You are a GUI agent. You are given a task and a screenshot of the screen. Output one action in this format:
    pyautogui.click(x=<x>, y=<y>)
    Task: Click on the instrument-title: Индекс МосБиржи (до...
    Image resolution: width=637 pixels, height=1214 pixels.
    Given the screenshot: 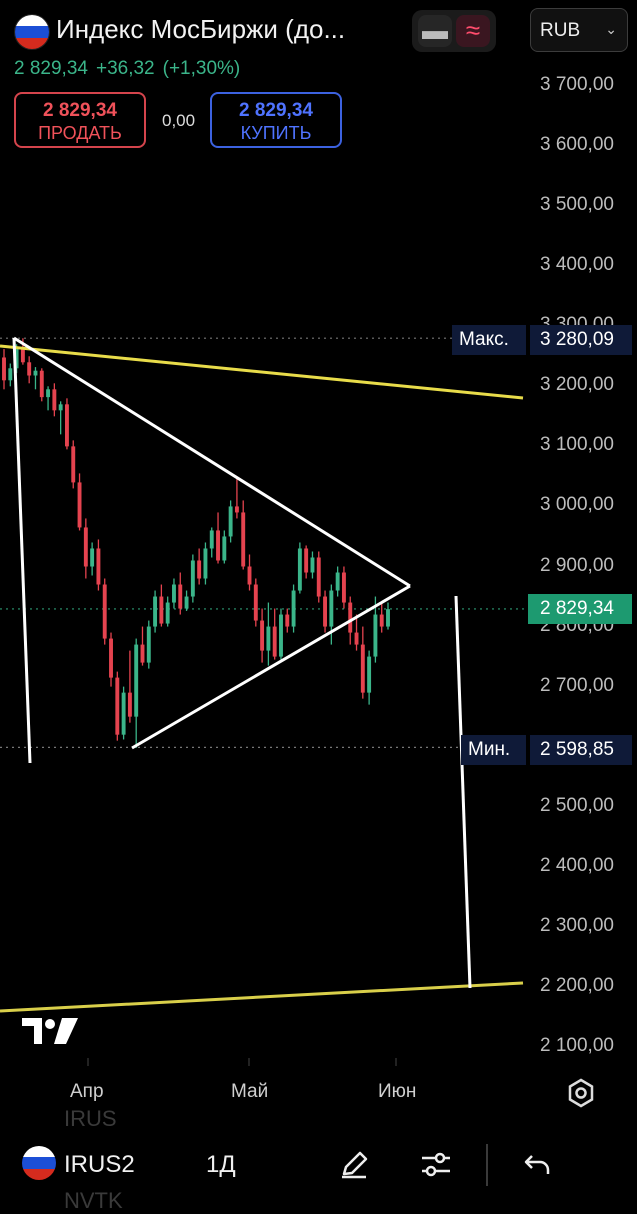 What is the action you would take?
    pyautogui.click(x=201, y=29)
    